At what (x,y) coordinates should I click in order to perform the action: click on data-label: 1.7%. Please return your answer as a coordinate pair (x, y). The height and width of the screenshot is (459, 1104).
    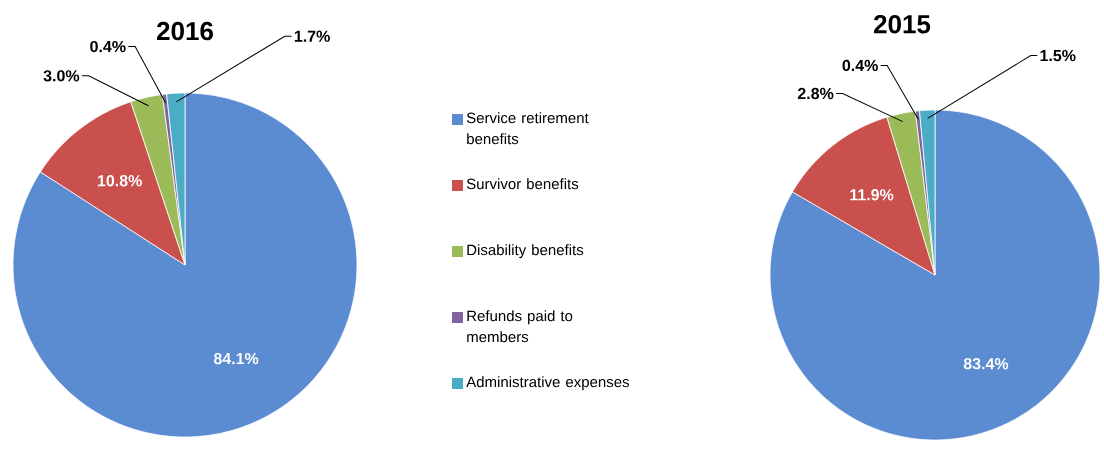
    Looking at the image, I should click on (312, 36).